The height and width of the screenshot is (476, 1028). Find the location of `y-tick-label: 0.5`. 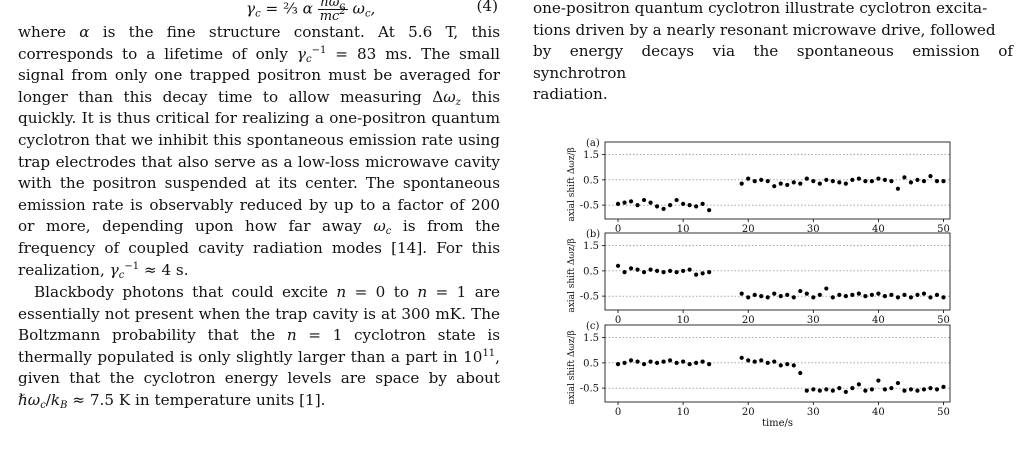

y-tick-label: 0.5 is located at coordinates (591, 180).